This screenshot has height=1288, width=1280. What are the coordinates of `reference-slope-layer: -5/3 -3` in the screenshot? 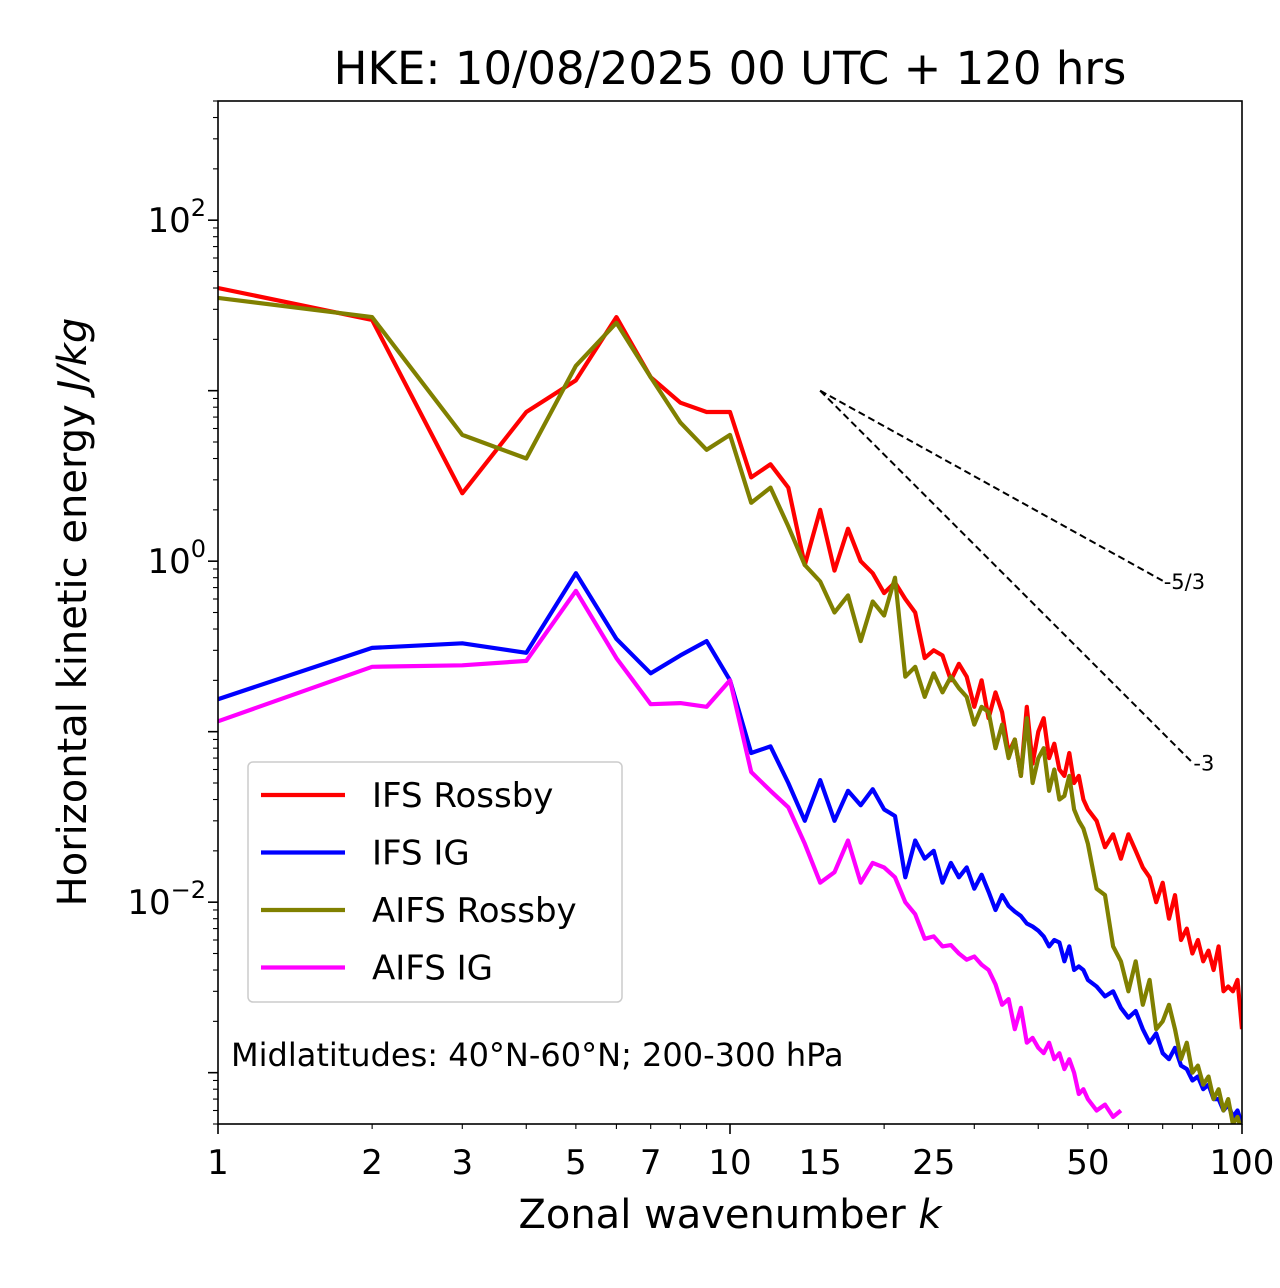 It's located at (1016, 582).